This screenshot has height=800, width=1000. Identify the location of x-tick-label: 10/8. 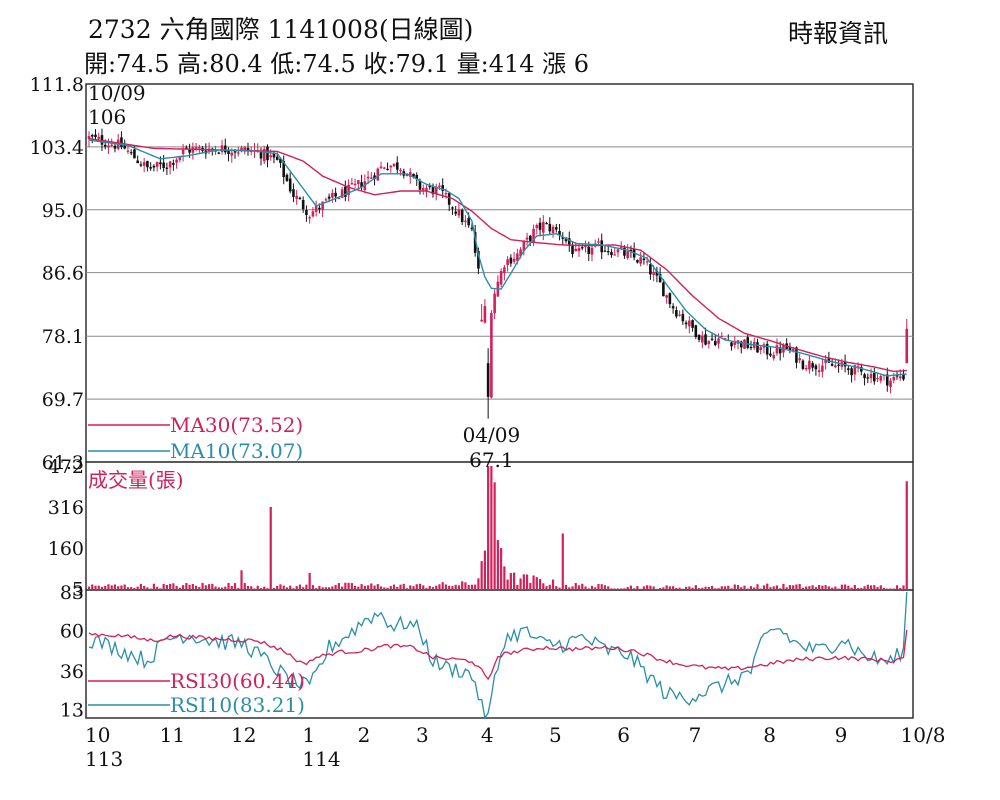
(923, 735).